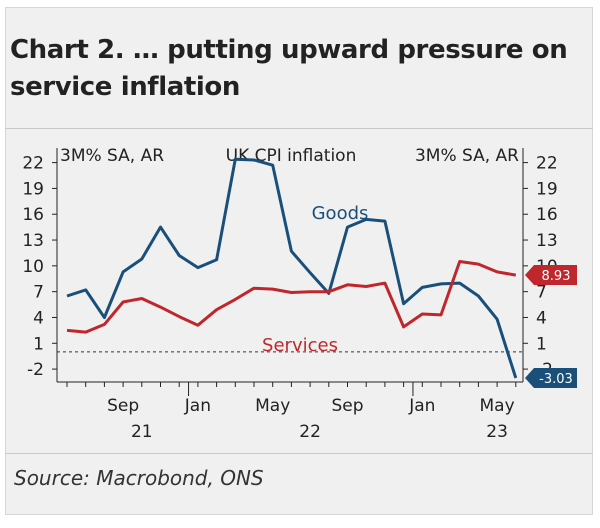 The image size is (600, 528). What do you see at coordinates (547, 241) in the screenshot?
I see `y-tick-label-right: 13` at bounding box center [547, 241].